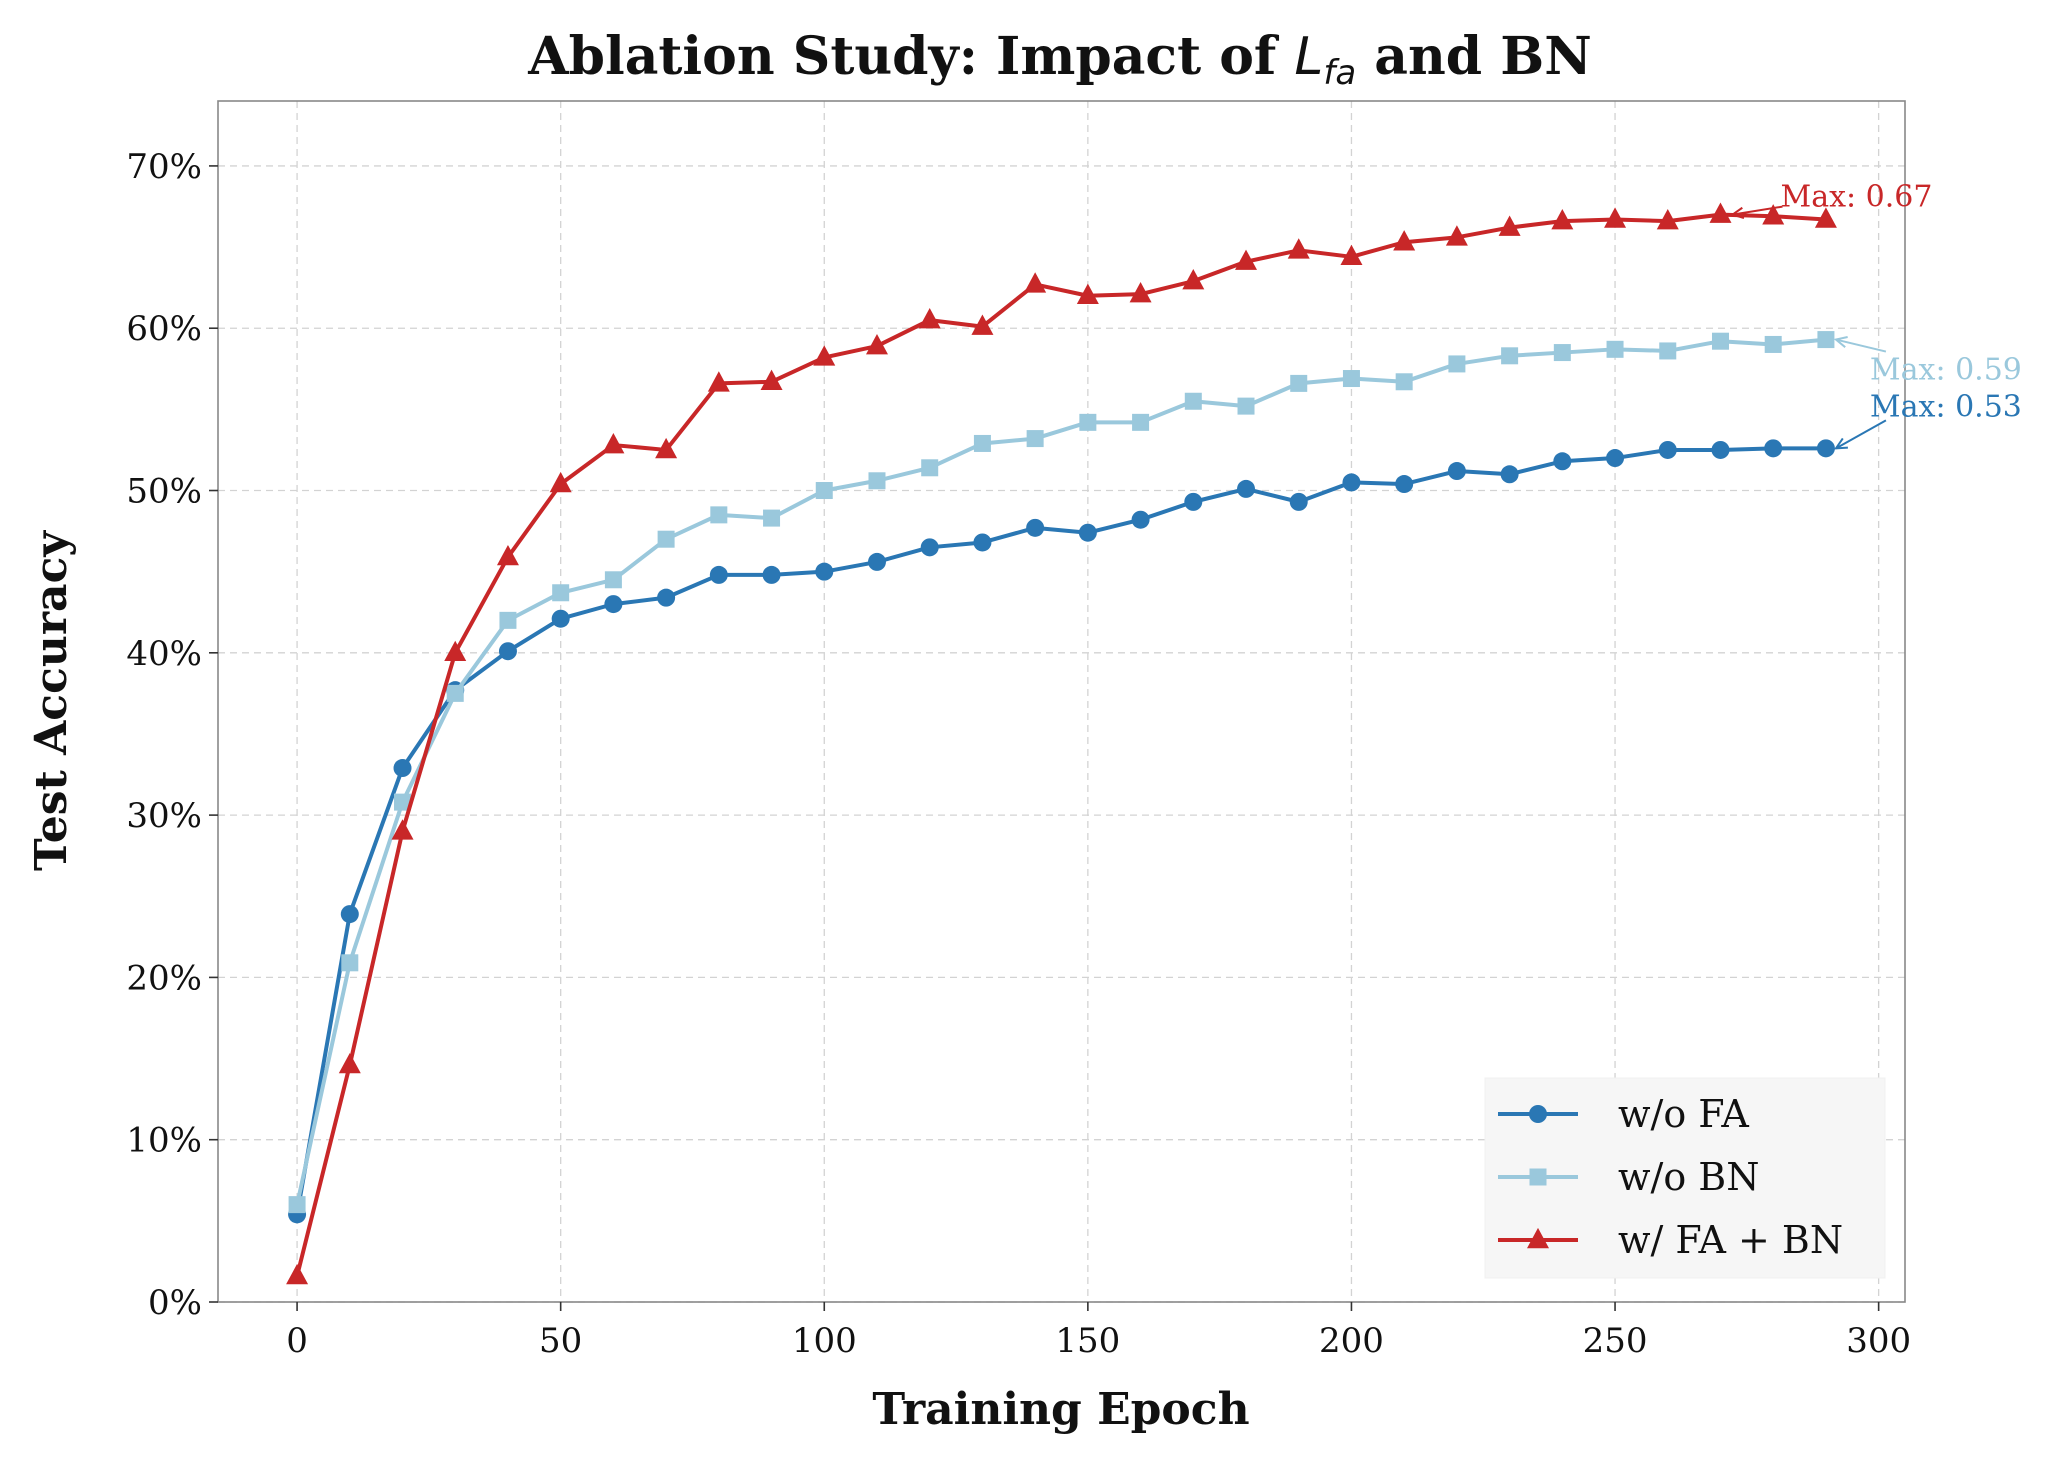 The height and width of the screenshot is (1461, 2058). I want to click on legend-entry: w/o FA, so click(1623, 1114).